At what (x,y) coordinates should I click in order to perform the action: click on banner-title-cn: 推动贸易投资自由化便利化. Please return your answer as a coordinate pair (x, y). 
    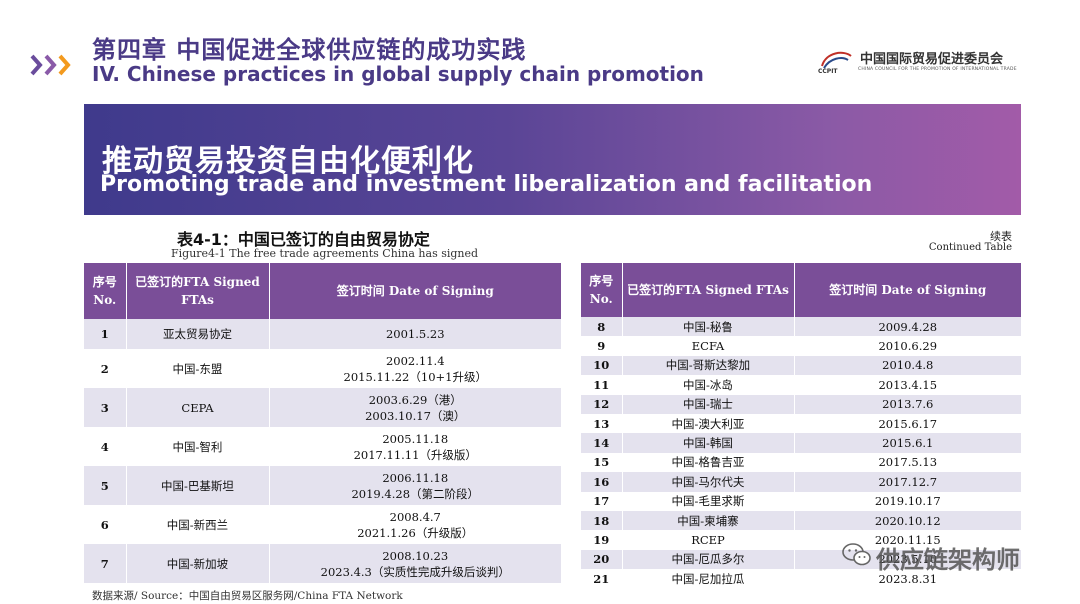
    Looking at the image, I should click on (288, 161).